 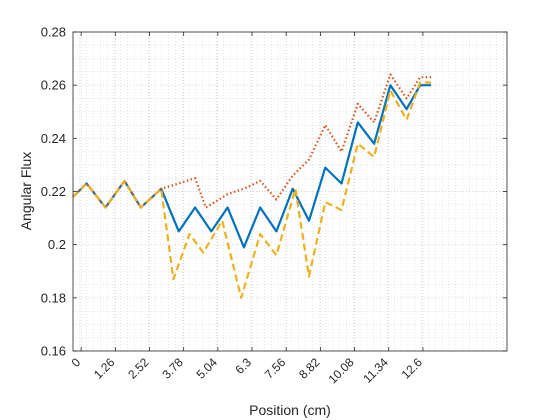 I want to click on x-tick-label: 8.82, so click(x=309, y=368).